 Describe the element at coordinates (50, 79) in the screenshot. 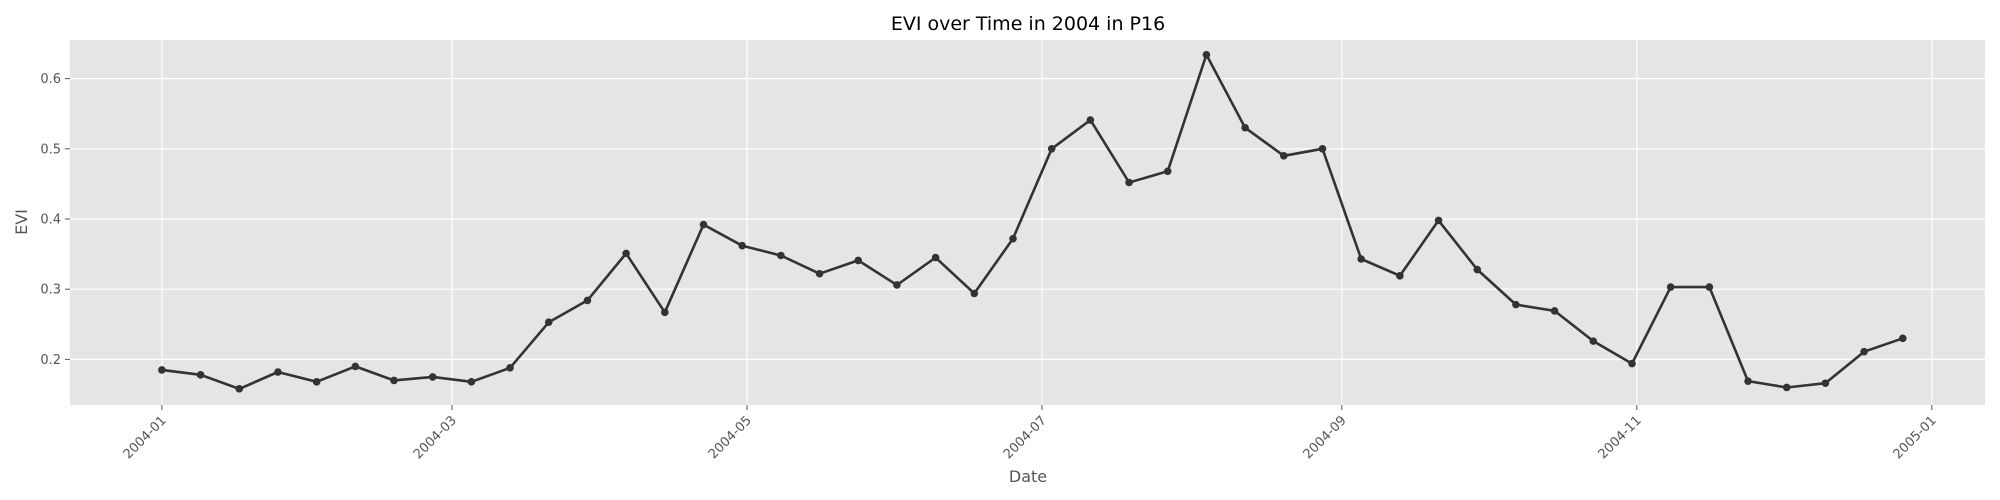

I see `y-tick-label: 0.6` at that location.